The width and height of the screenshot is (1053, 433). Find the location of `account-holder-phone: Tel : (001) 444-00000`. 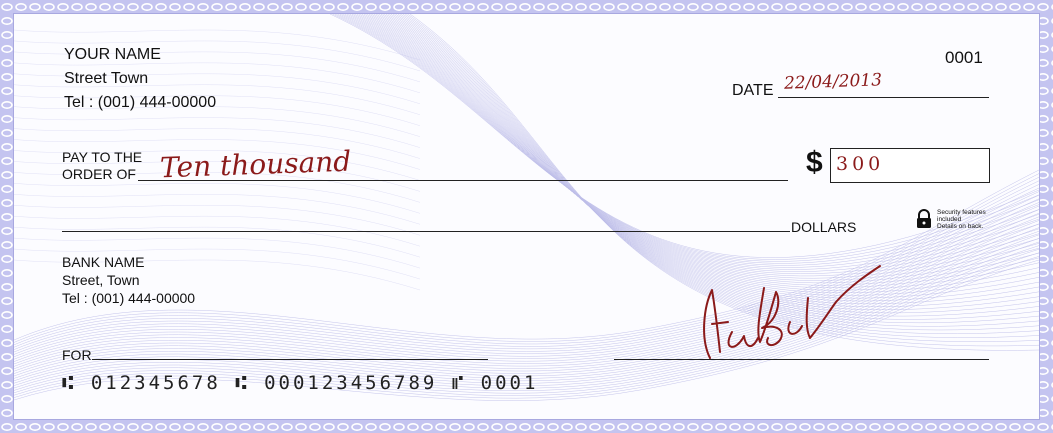

account-holder-phone: Tel : (001) 444-00000 is located at coordinates (140, 102).